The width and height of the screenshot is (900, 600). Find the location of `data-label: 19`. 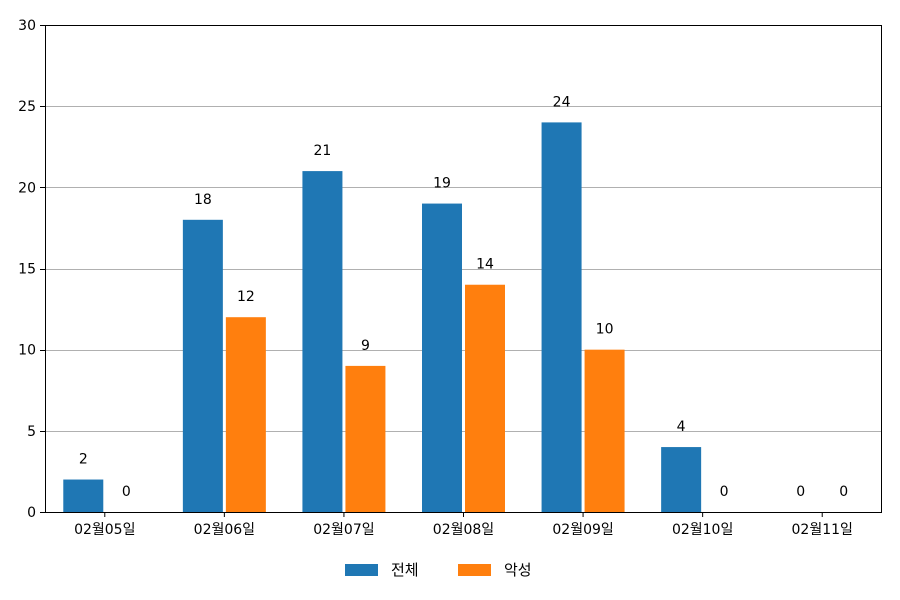

data-label: 19 is located at coordinates (442, 184).